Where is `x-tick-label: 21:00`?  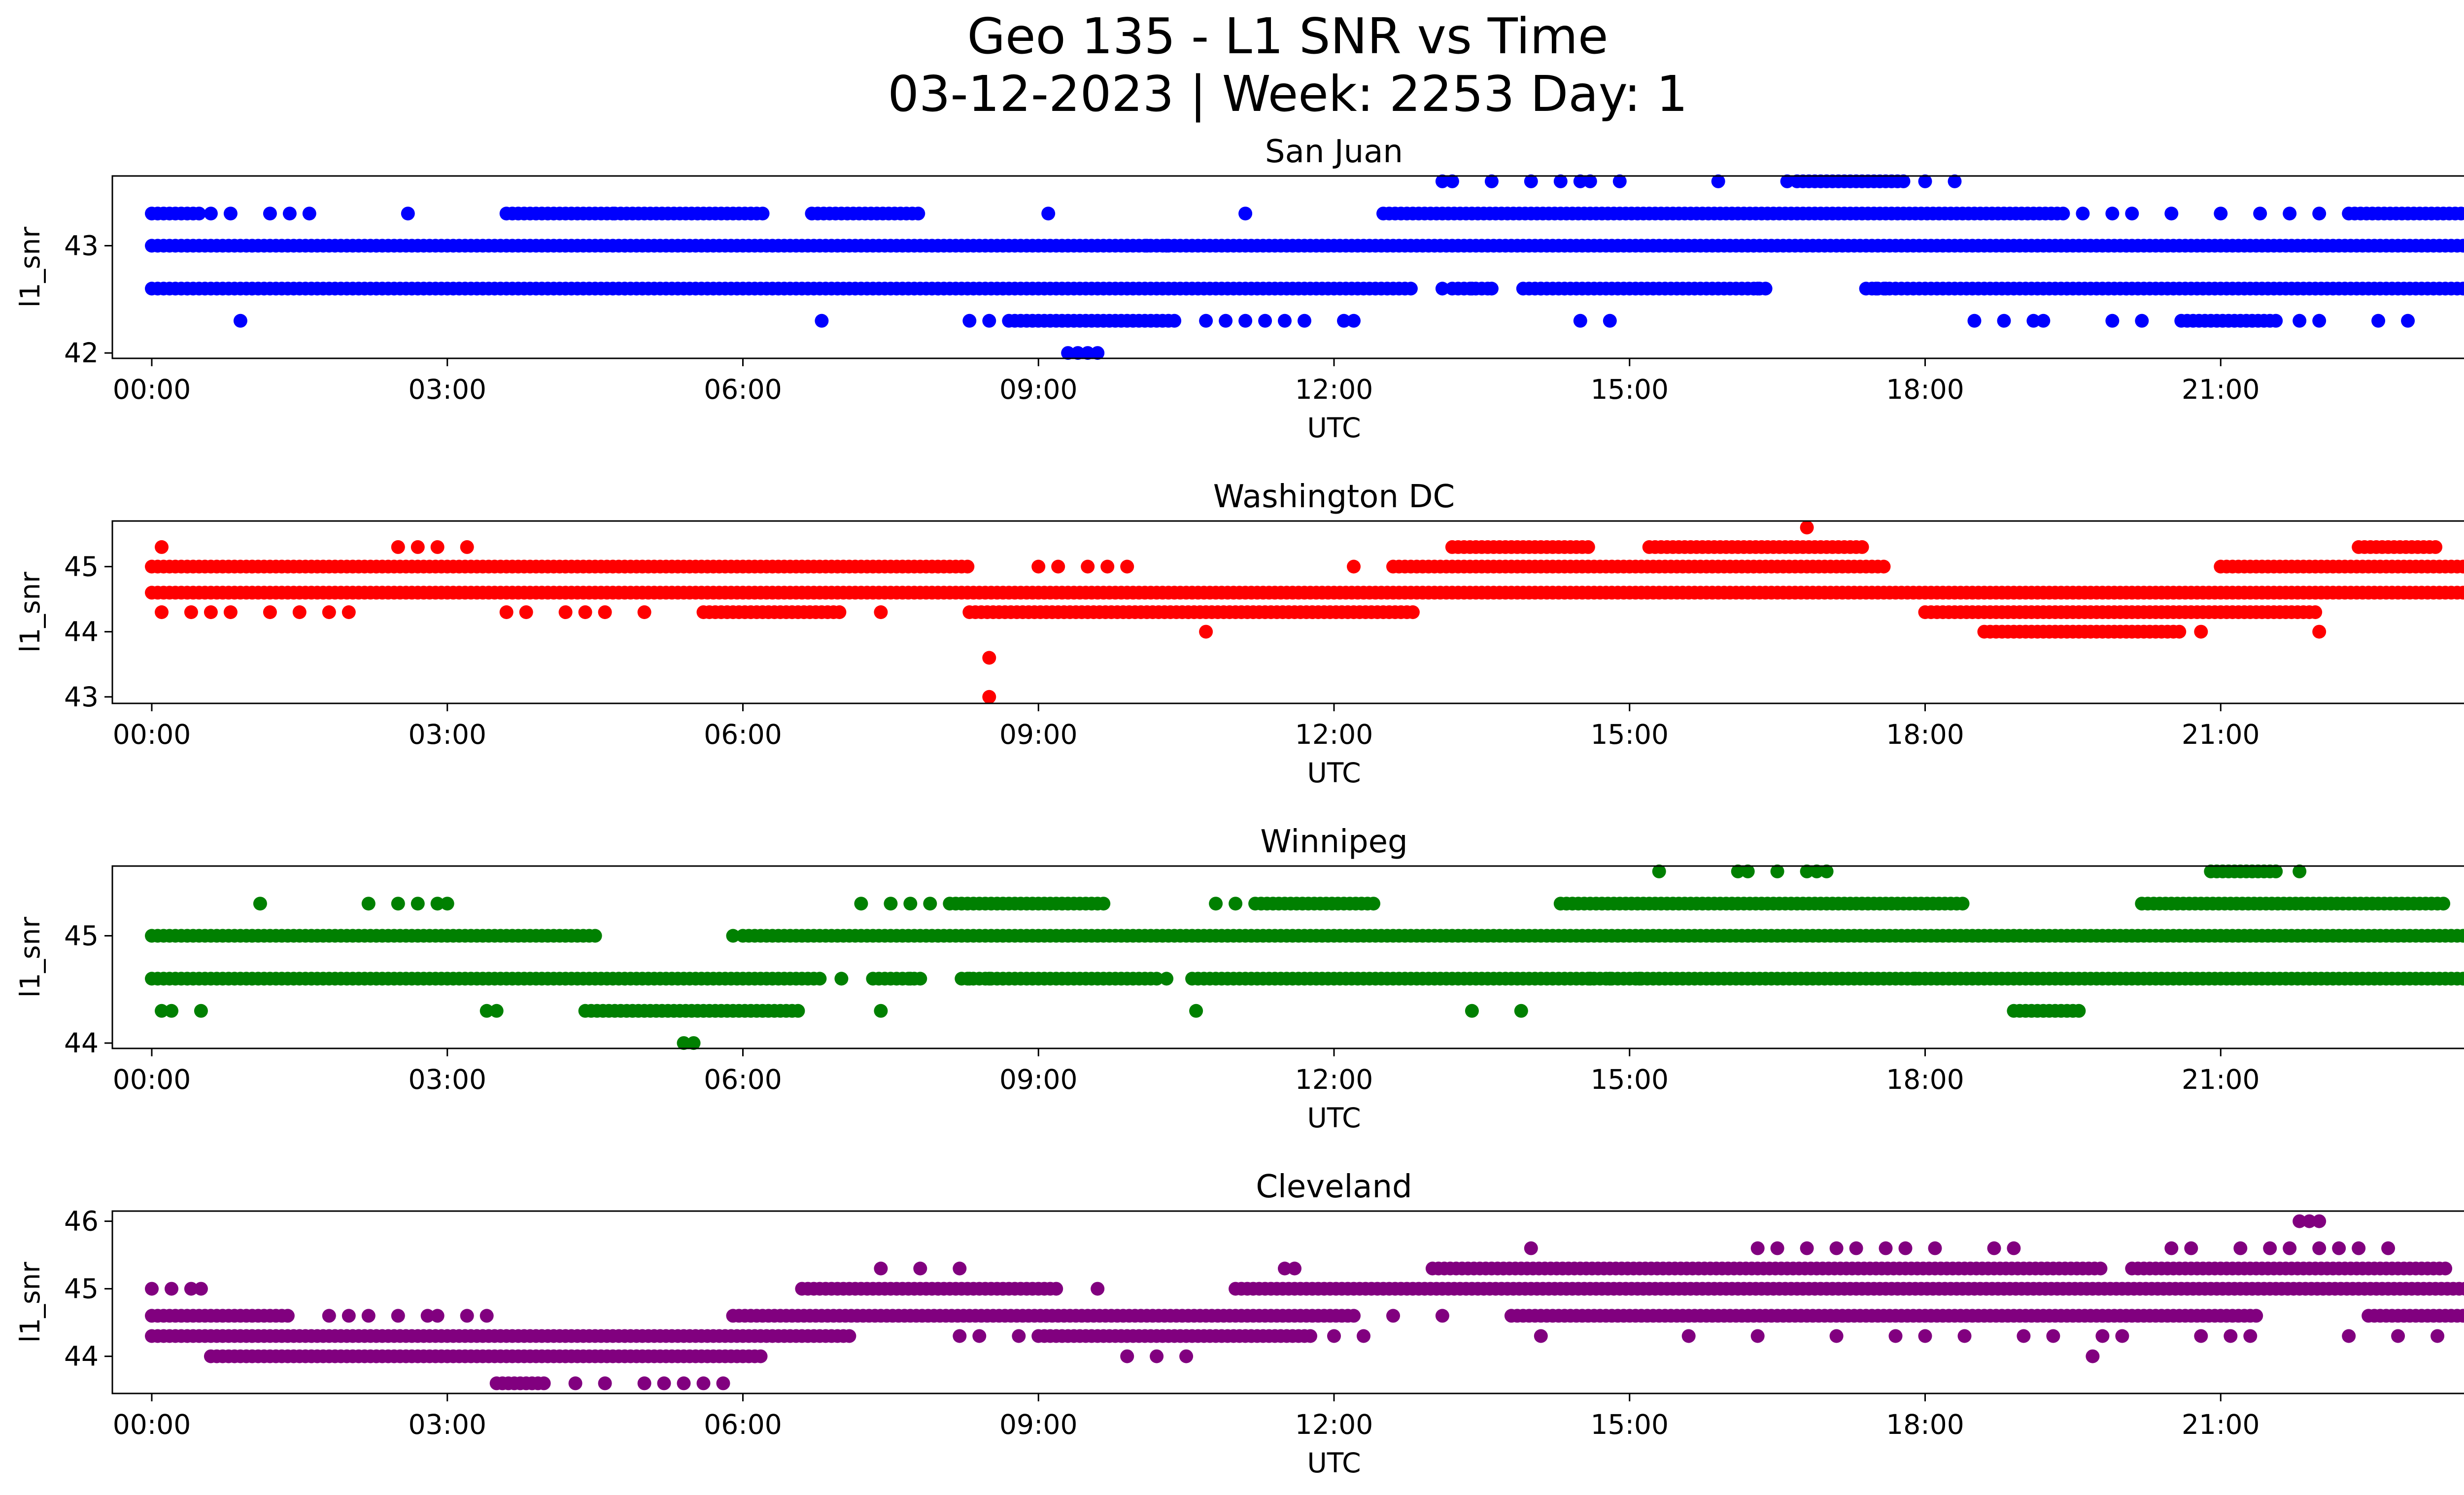 x-tick-label: 21:00 is located at coordinates (2221, 1424).